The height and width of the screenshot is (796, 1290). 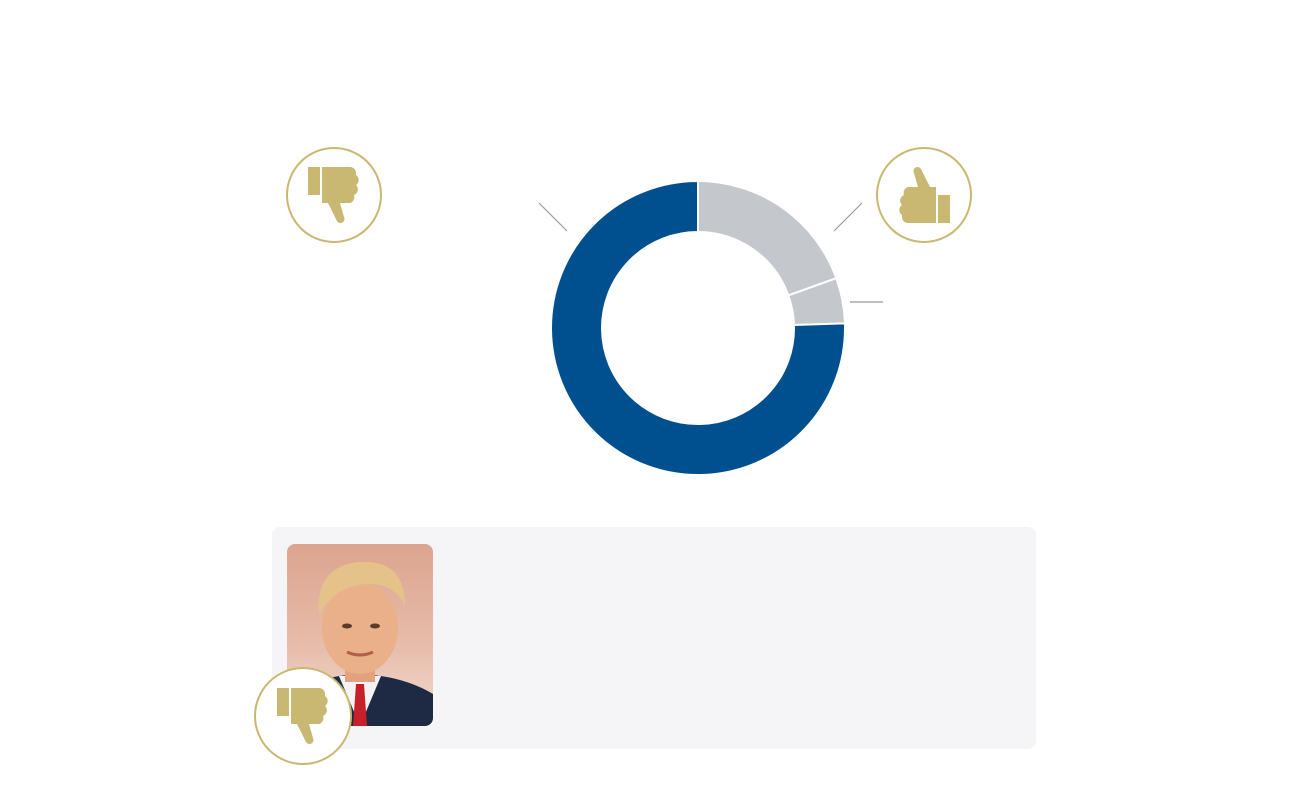 I want to click on disapprove-badge, so click(x=334, y=195).